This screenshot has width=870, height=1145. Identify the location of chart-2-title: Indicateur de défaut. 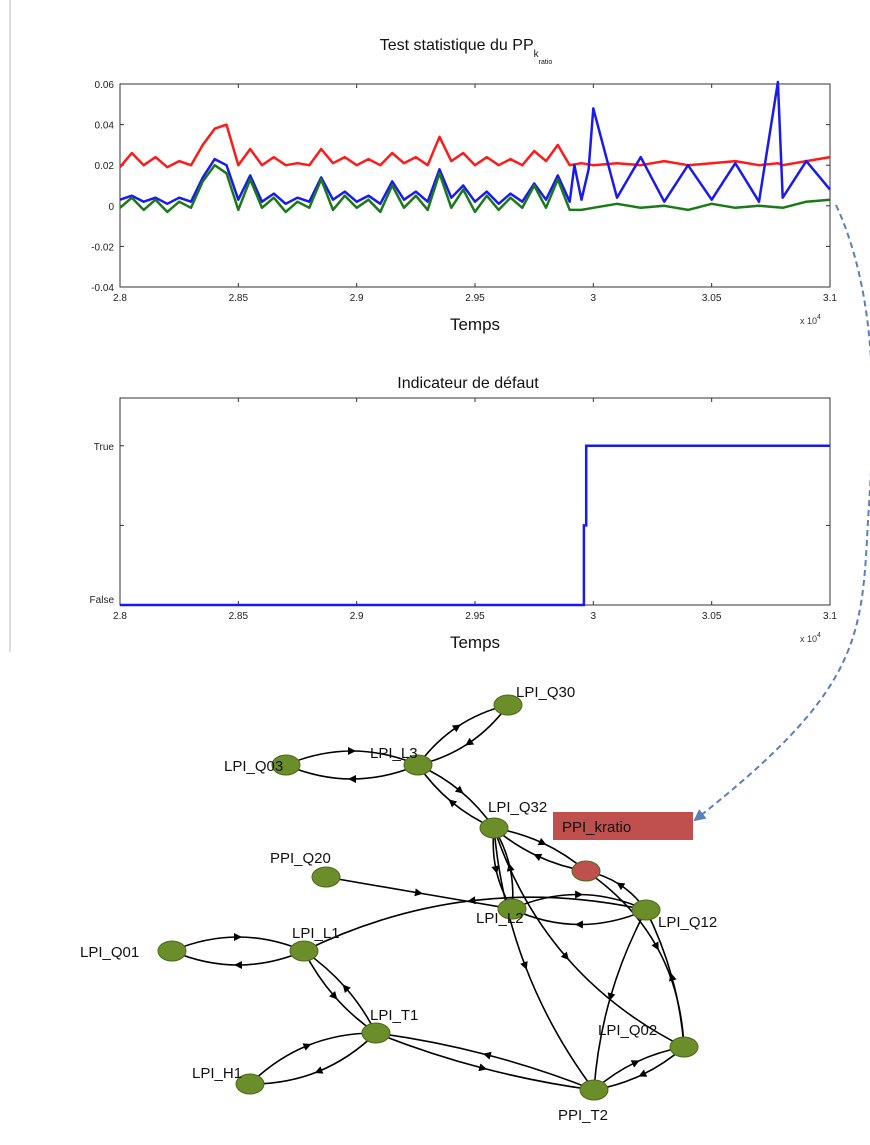
(468, 383).